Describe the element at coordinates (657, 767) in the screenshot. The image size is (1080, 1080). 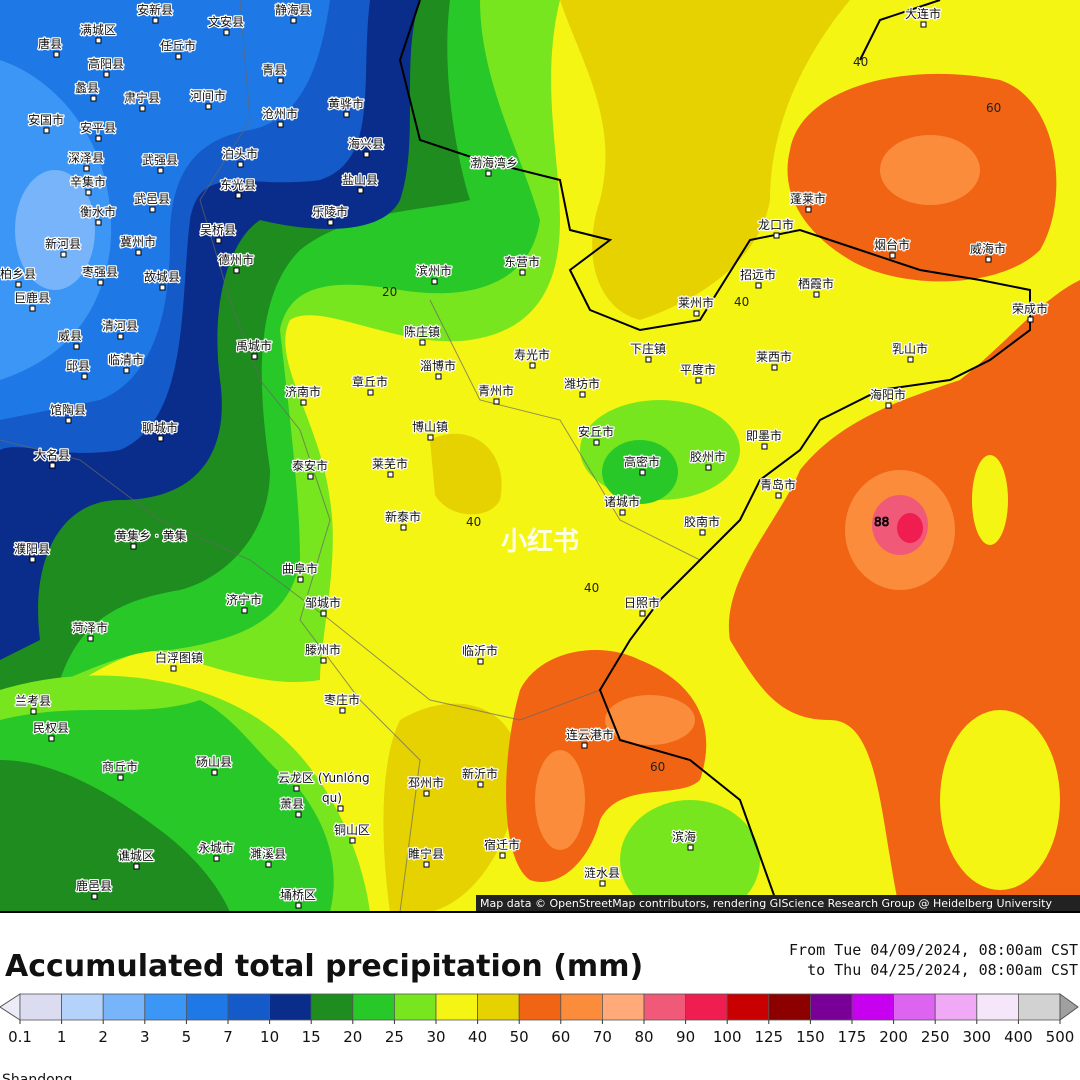
I see `contour-label: 60` at that location.